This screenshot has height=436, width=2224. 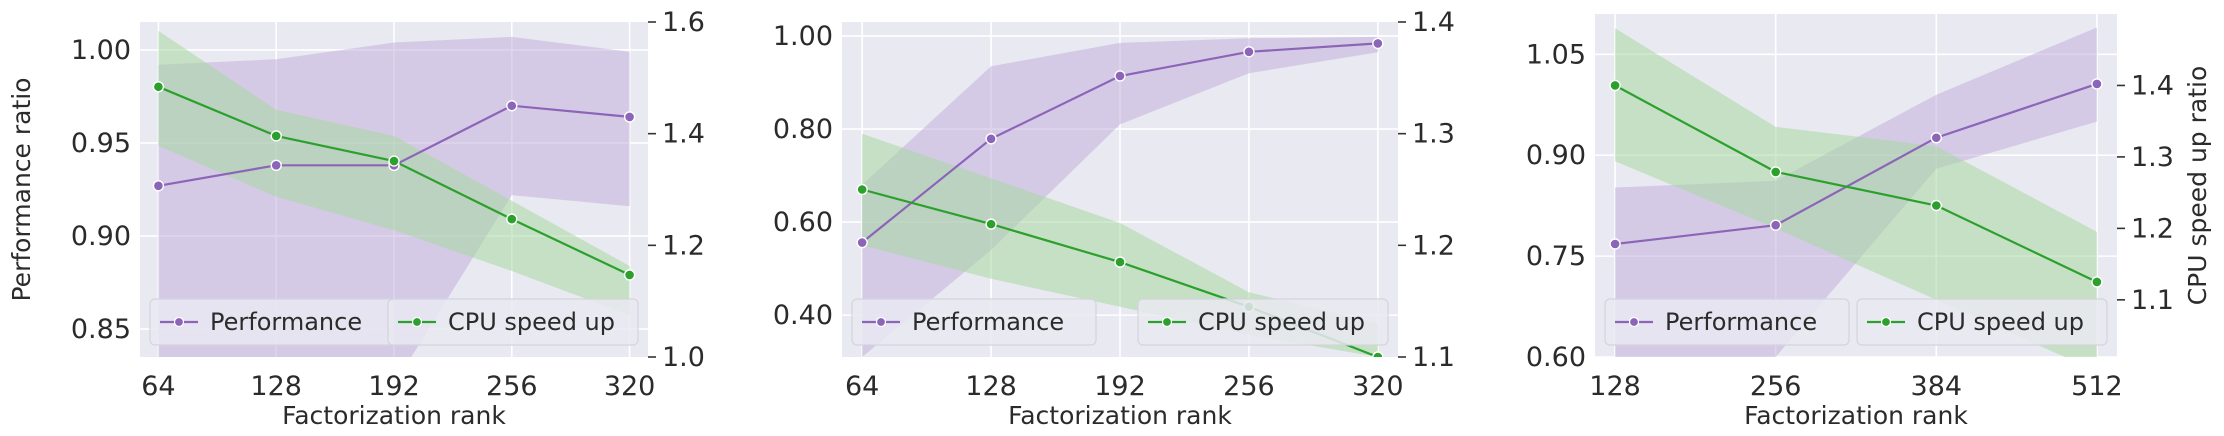 I want to click on cpu-speedup-ci-band, so click(x=394, y=173).